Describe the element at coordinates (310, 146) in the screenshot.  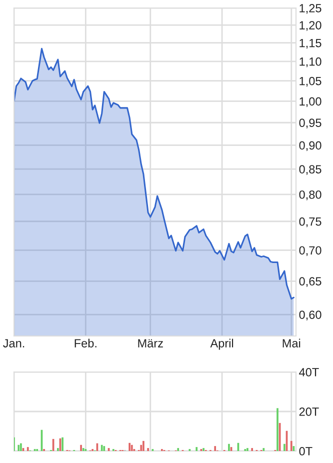
I see `y-tick-label: 0,90` at that location.